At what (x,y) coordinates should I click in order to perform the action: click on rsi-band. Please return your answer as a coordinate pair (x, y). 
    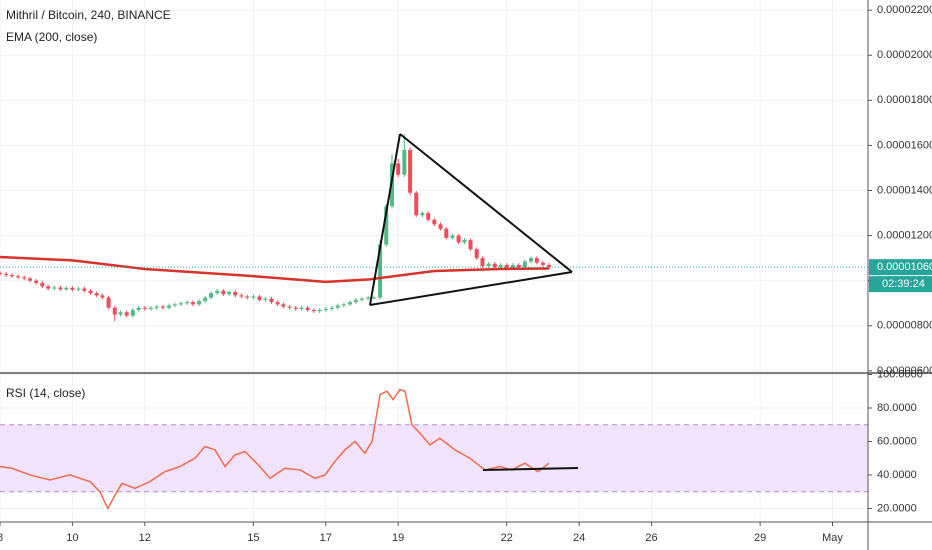
    Looking at the image, I should click on (434, 458).